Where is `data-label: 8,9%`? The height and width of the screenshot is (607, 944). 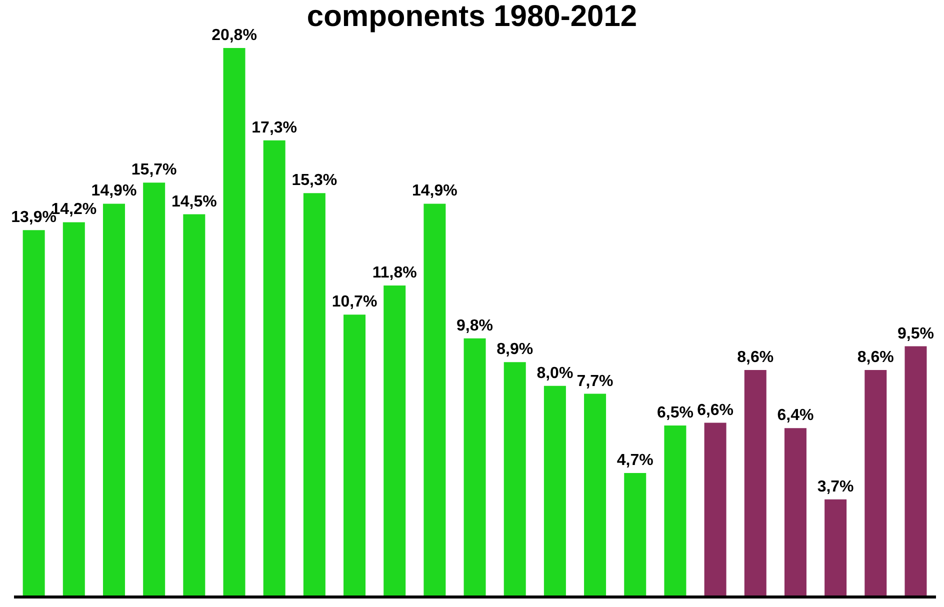 data-label: 8,9% is located at coordinates (515, 349).